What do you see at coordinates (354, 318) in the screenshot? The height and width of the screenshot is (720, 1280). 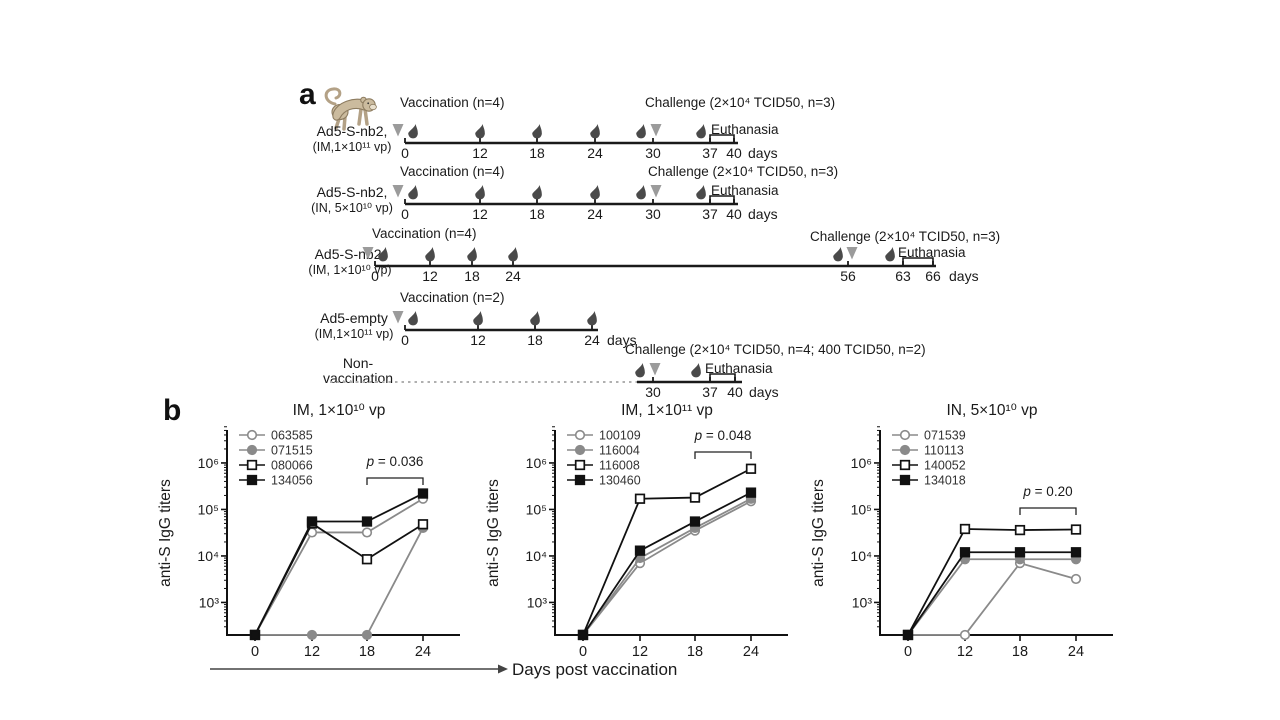 I see `group-name-label: Ad5-empty` at bounding box center [354, 318].